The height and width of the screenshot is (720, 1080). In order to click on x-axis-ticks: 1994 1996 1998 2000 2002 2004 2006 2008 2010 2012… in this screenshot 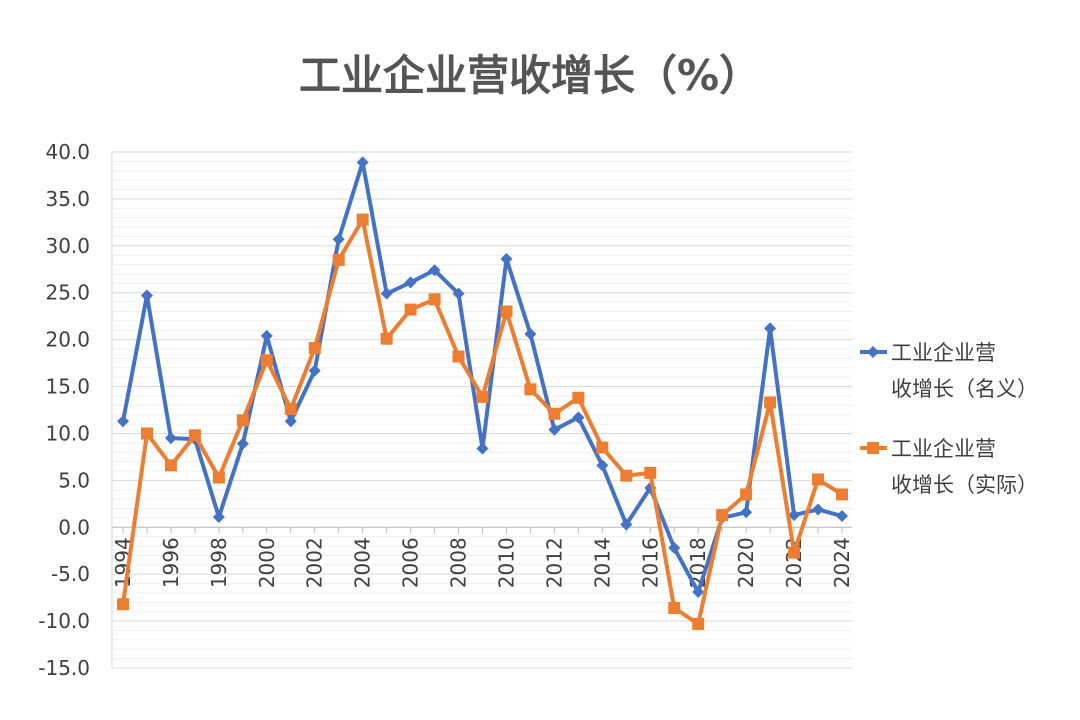, I will do `click(482, 562)`.